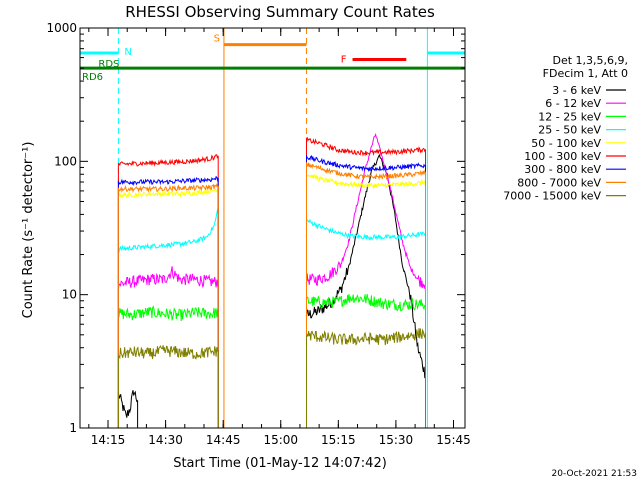 This screenshot has height=480, width=640. I want to click on x-tick-label: 15:15, so click(338, 440).